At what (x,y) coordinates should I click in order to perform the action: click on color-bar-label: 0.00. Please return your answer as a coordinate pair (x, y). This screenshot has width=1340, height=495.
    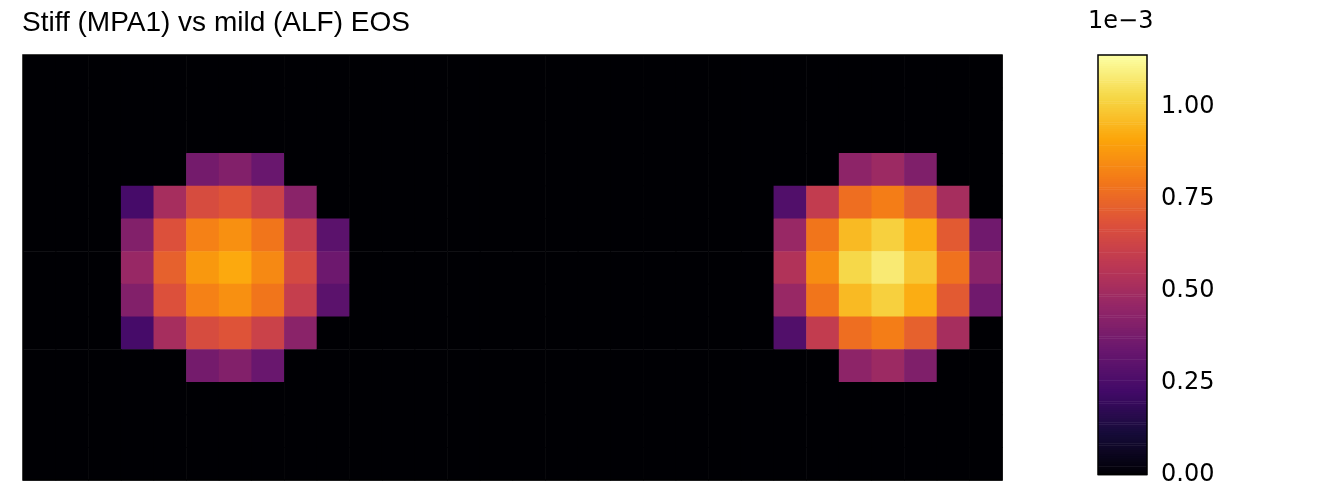
    Looking at the image, I should click on (1188, 472).